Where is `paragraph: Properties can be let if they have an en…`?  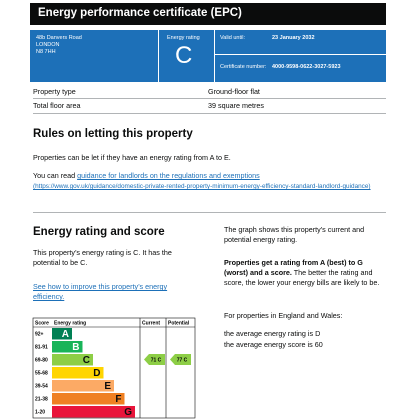
paragraph: Properties can be let if they have an en… is located at coordinates (132, 157).